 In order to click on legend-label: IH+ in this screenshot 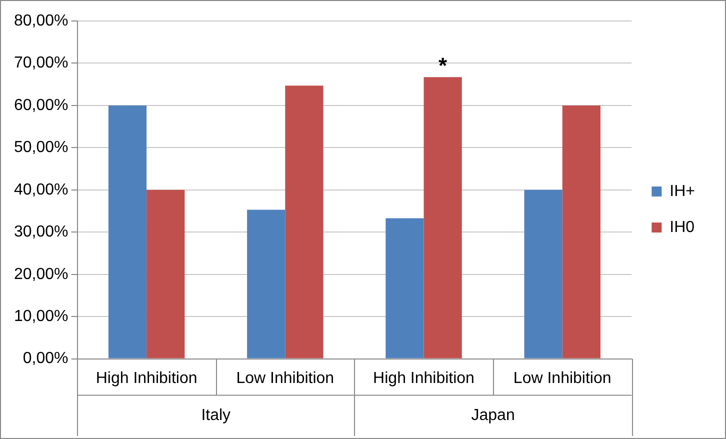, I will do `click(682, 191)`.